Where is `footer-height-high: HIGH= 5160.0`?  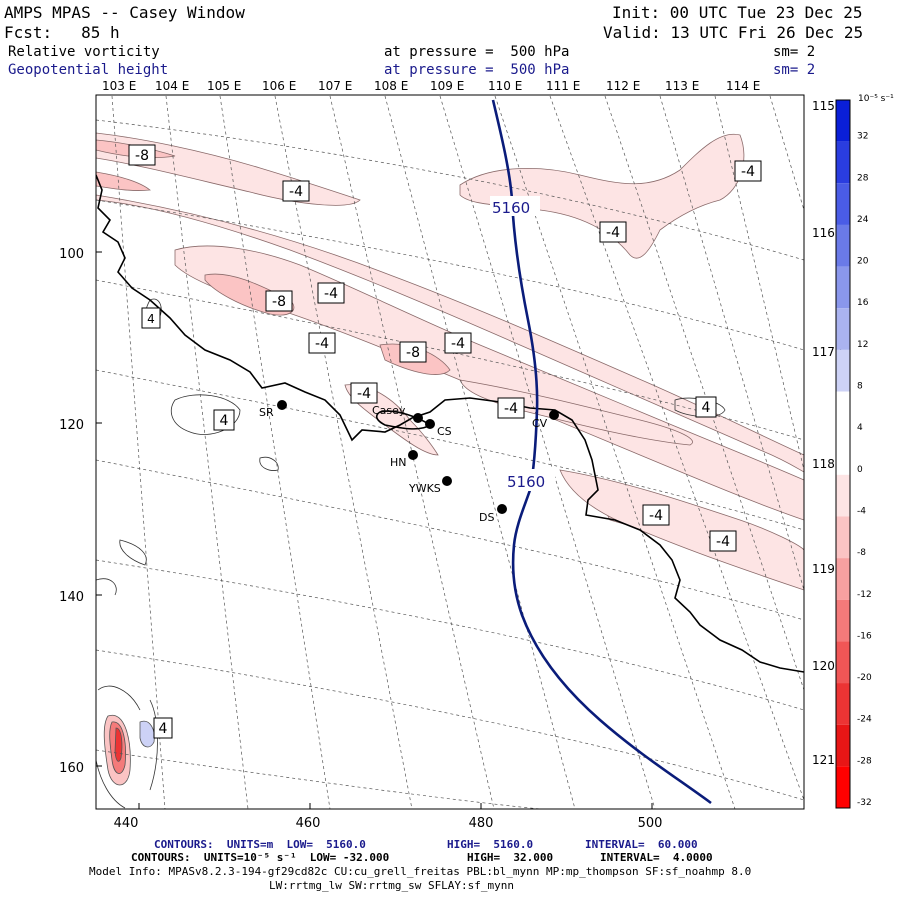
footer-height-high: HIGH= 5160.0 is located at coordinates (490, 844).